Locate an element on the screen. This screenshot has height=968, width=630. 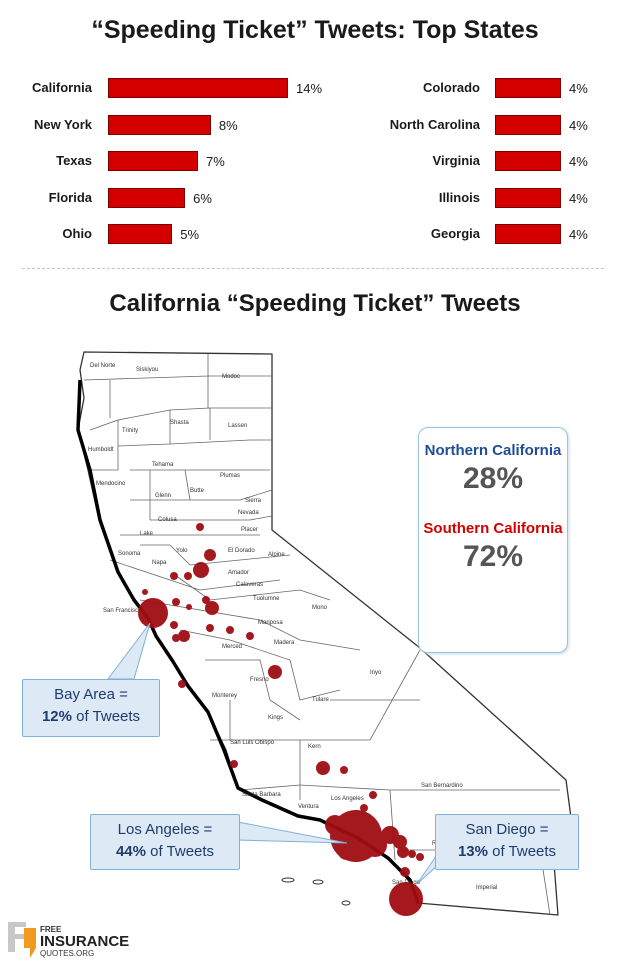
bar-value-ohio: 5% is located at coordinates (190, 234).